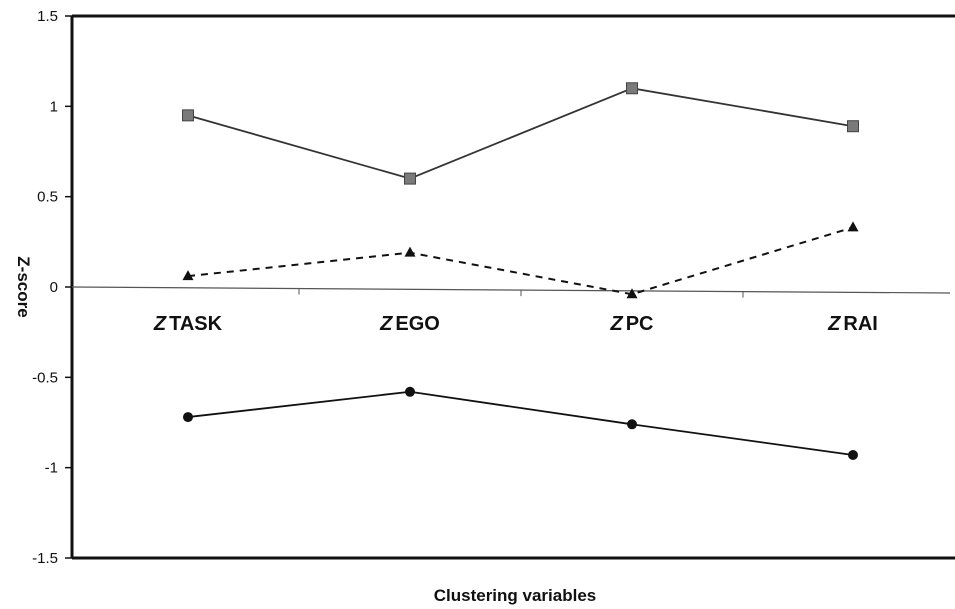  Describe the element at coordinates (188, 324) in the screenshot. I see `x-tick-label: Z TASK` at that location.